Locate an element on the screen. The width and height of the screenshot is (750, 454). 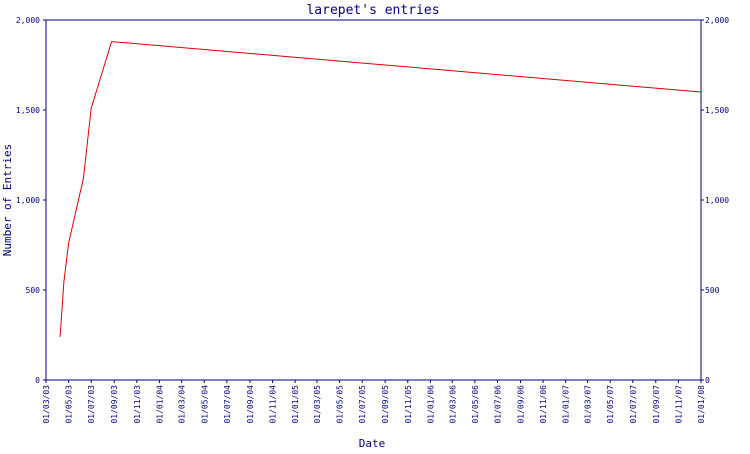
x-tick-label: 01/05/06 is located at coordinates (475, 404).